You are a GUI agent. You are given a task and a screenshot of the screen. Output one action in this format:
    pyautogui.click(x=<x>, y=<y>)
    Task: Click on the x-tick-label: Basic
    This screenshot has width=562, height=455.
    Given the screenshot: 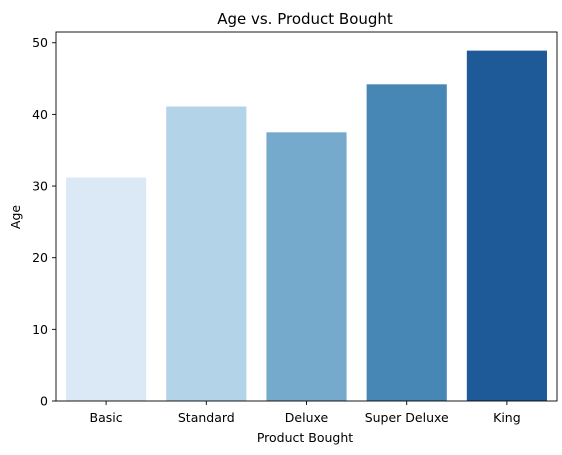 What is the action you would take?
    pyautogui.click(x=106, y=417)
    